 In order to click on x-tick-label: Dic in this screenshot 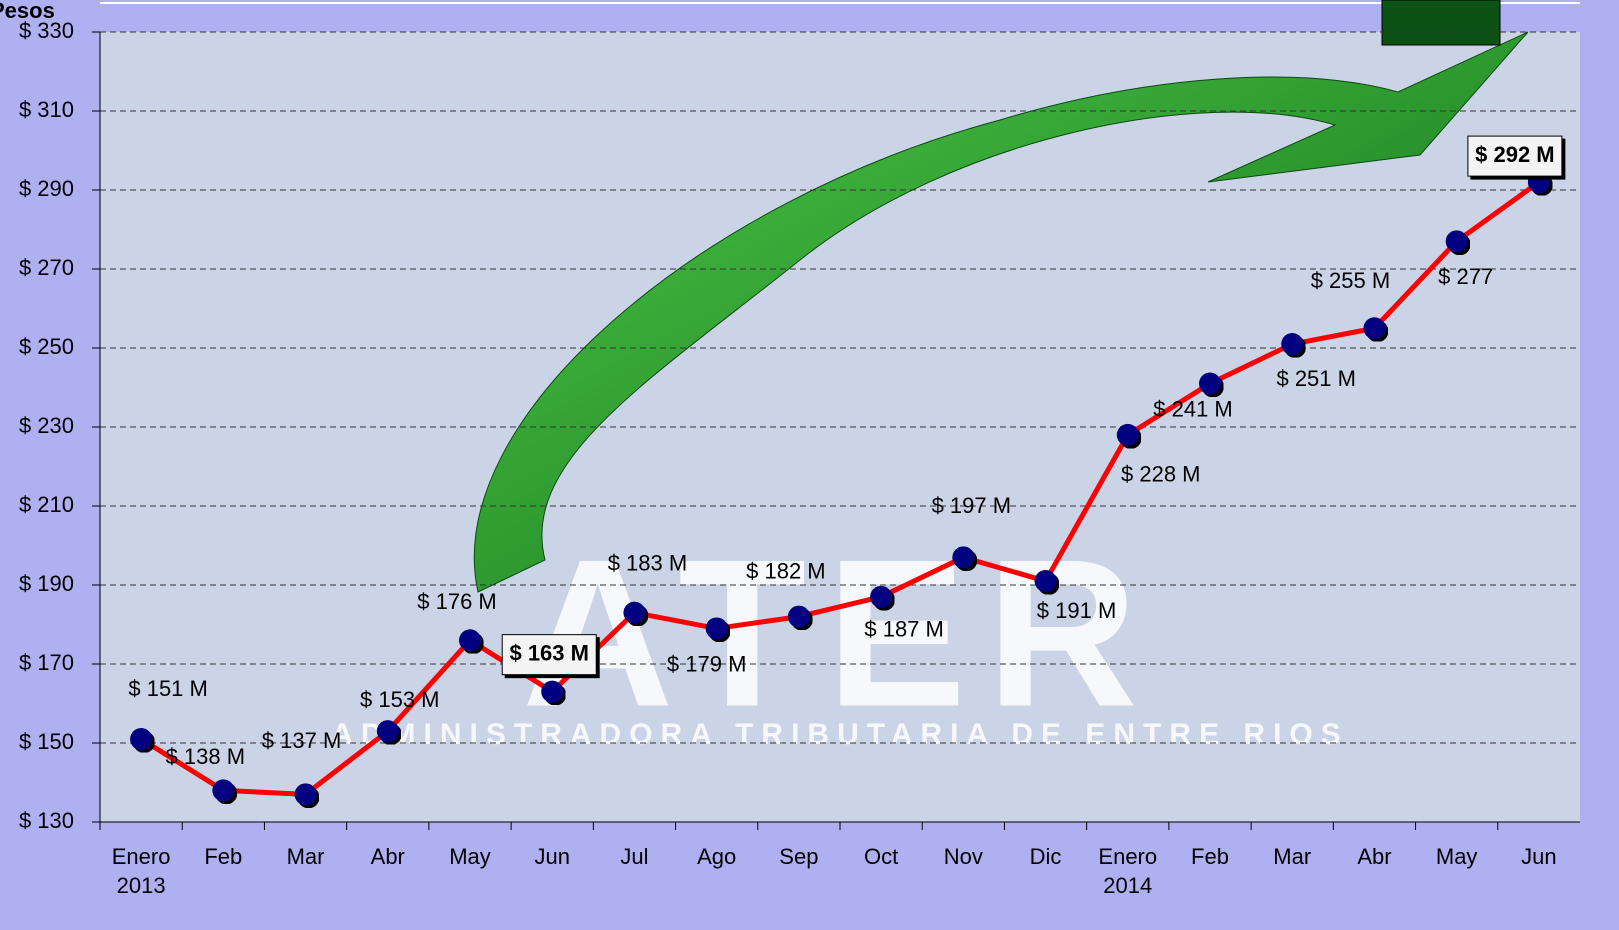, I will do `click(1046, 856)`.